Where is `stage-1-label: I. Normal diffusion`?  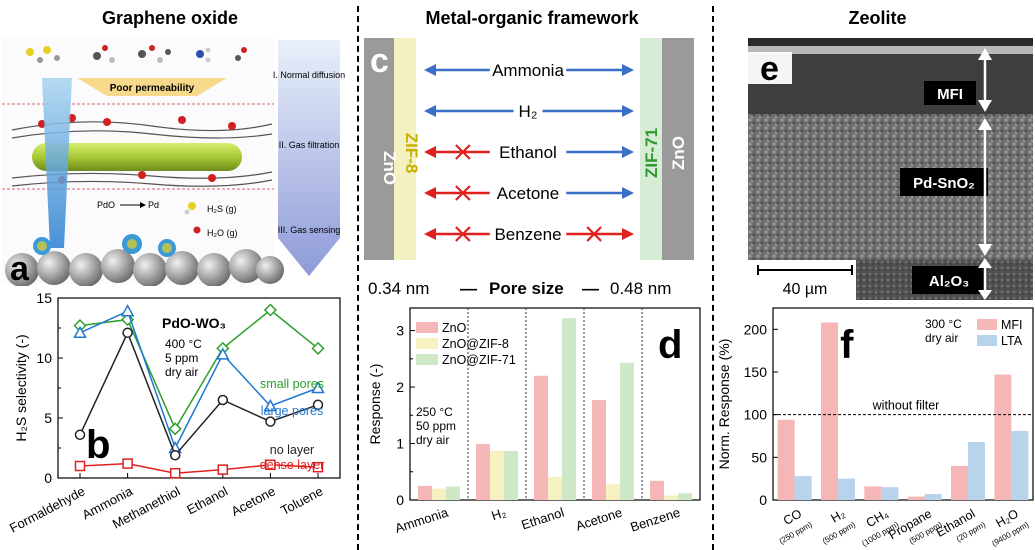 stage-1-label: I. Normal diffusion is located at coordinates (309, 75).